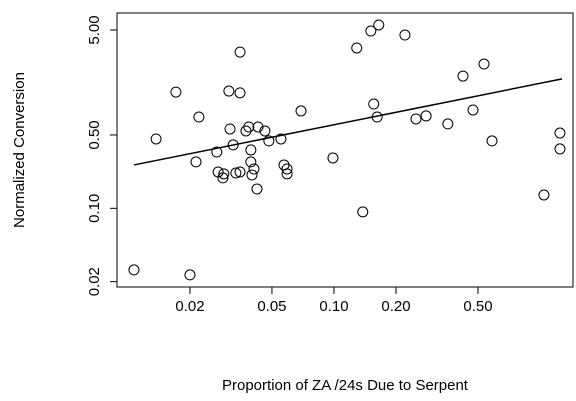  I want to click on y-tick-label: 0.50, so click(94, 134).